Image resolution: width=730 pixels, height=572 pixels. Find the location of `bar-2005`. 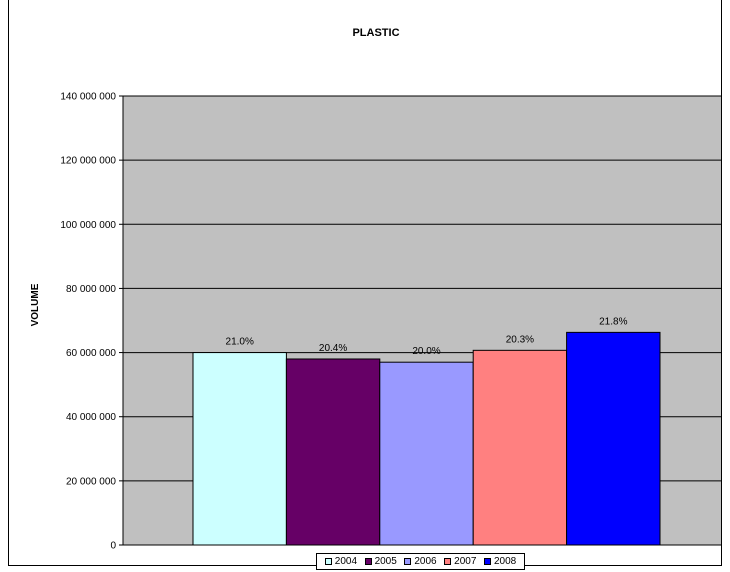

bar-2005 is located at coordinates (333, 452).